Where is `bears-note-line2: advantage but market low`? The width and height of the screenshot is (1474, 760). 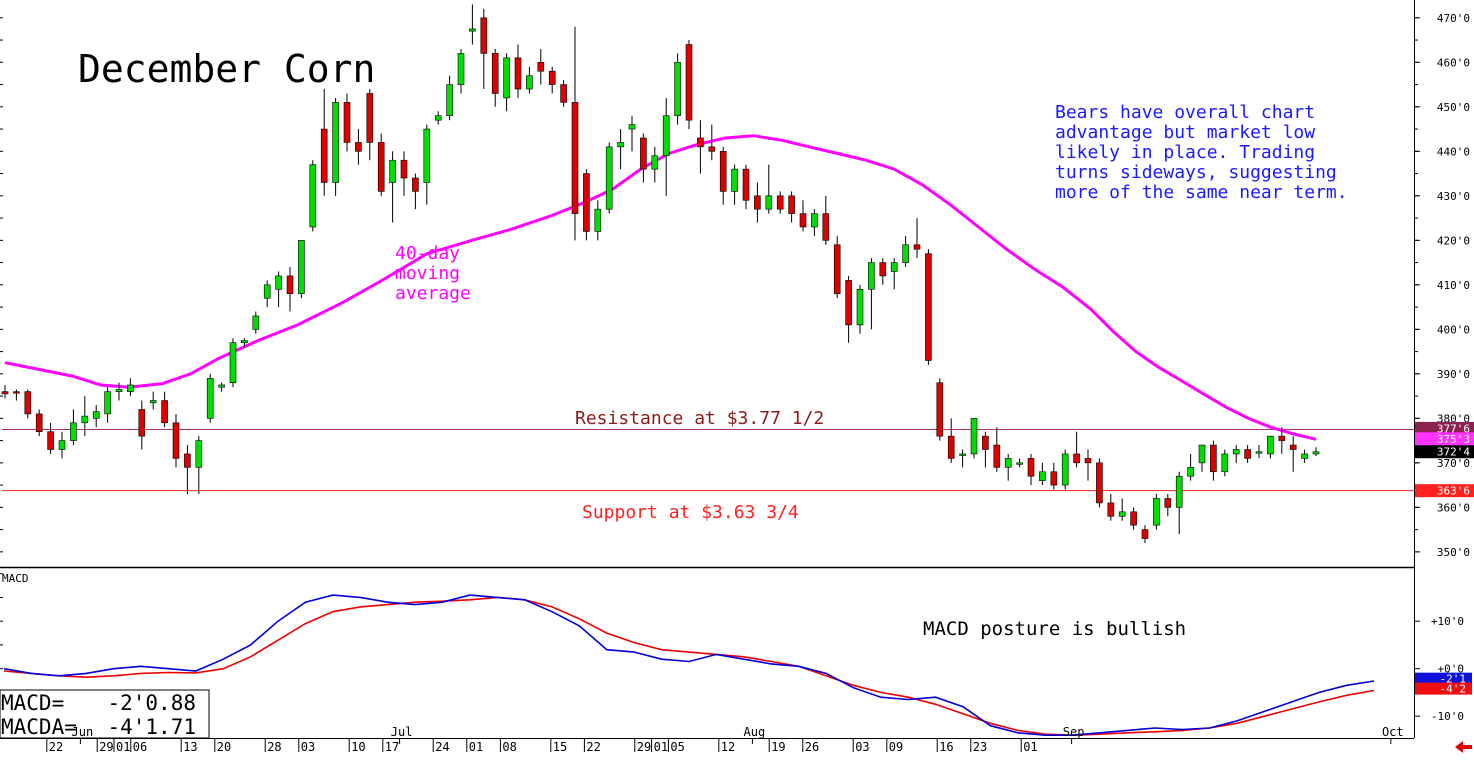 bears-note-line2: advantage but market low is located at coordinates (1185, 132).